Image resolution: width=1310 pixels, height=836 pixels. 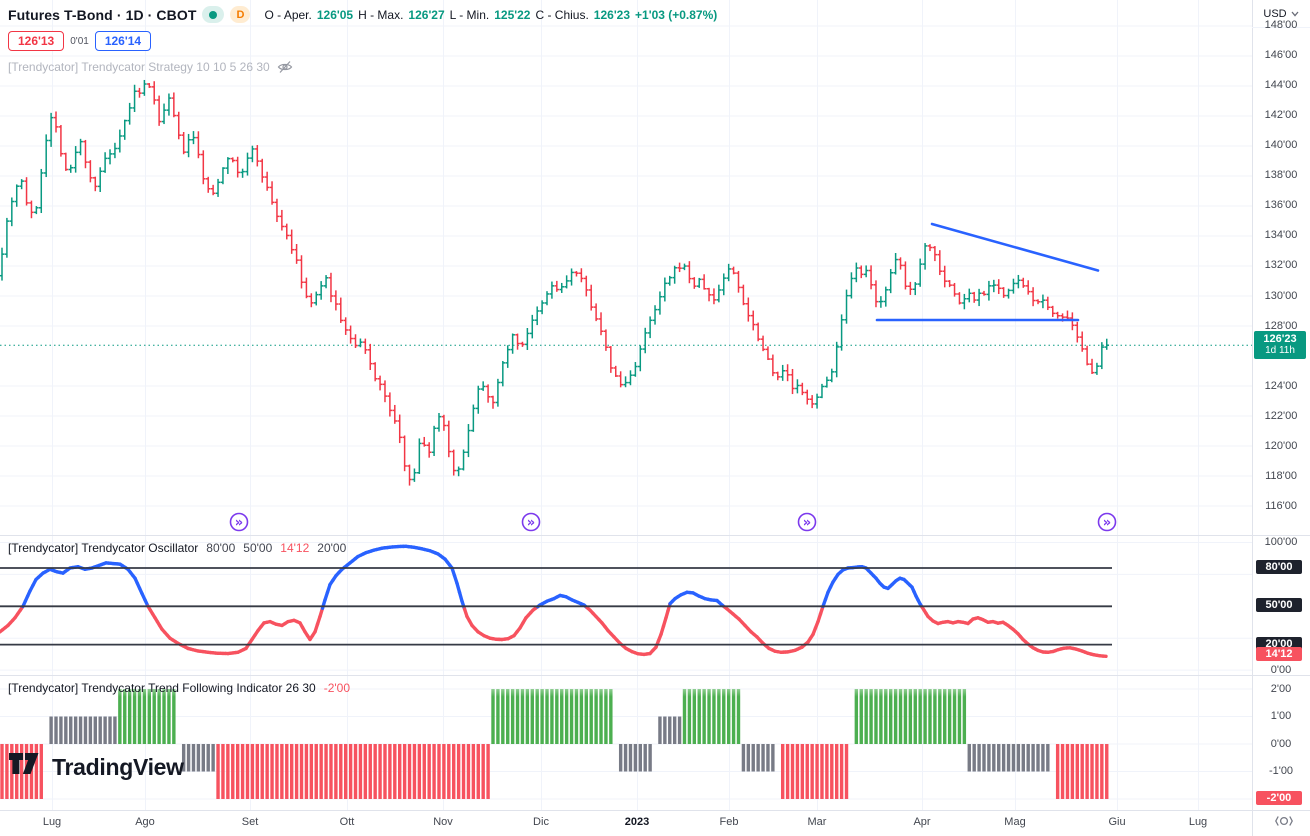 I want to click on timezone-settings-button, so click(x=1284, y=823).